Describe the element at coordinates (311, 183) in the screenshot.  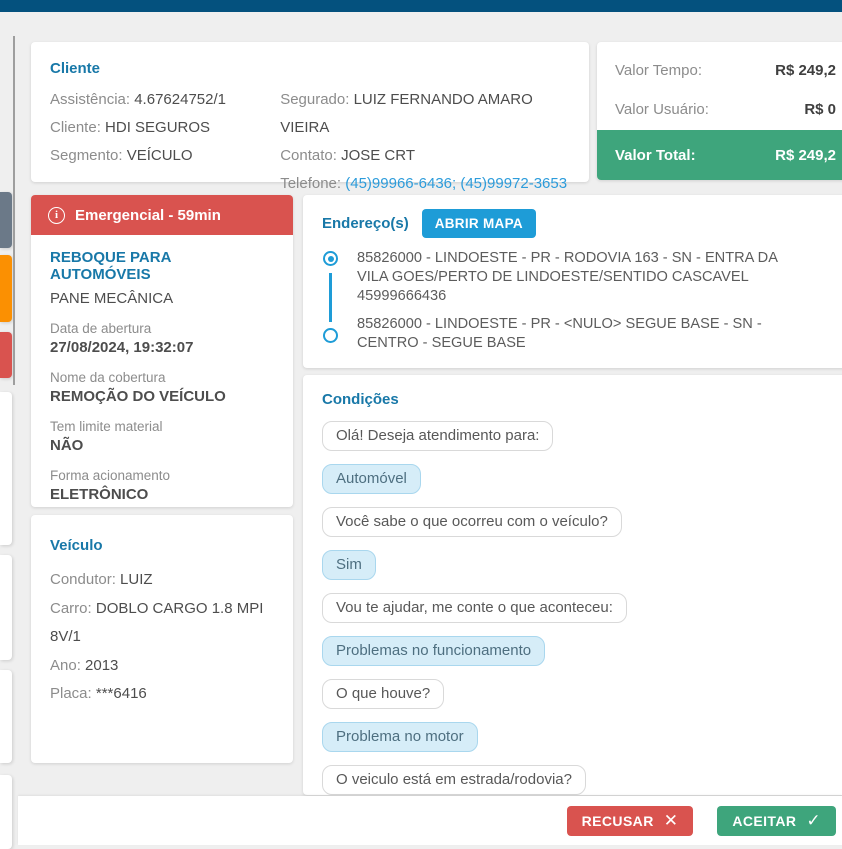
I see `field-label: Telefone:` at that location.